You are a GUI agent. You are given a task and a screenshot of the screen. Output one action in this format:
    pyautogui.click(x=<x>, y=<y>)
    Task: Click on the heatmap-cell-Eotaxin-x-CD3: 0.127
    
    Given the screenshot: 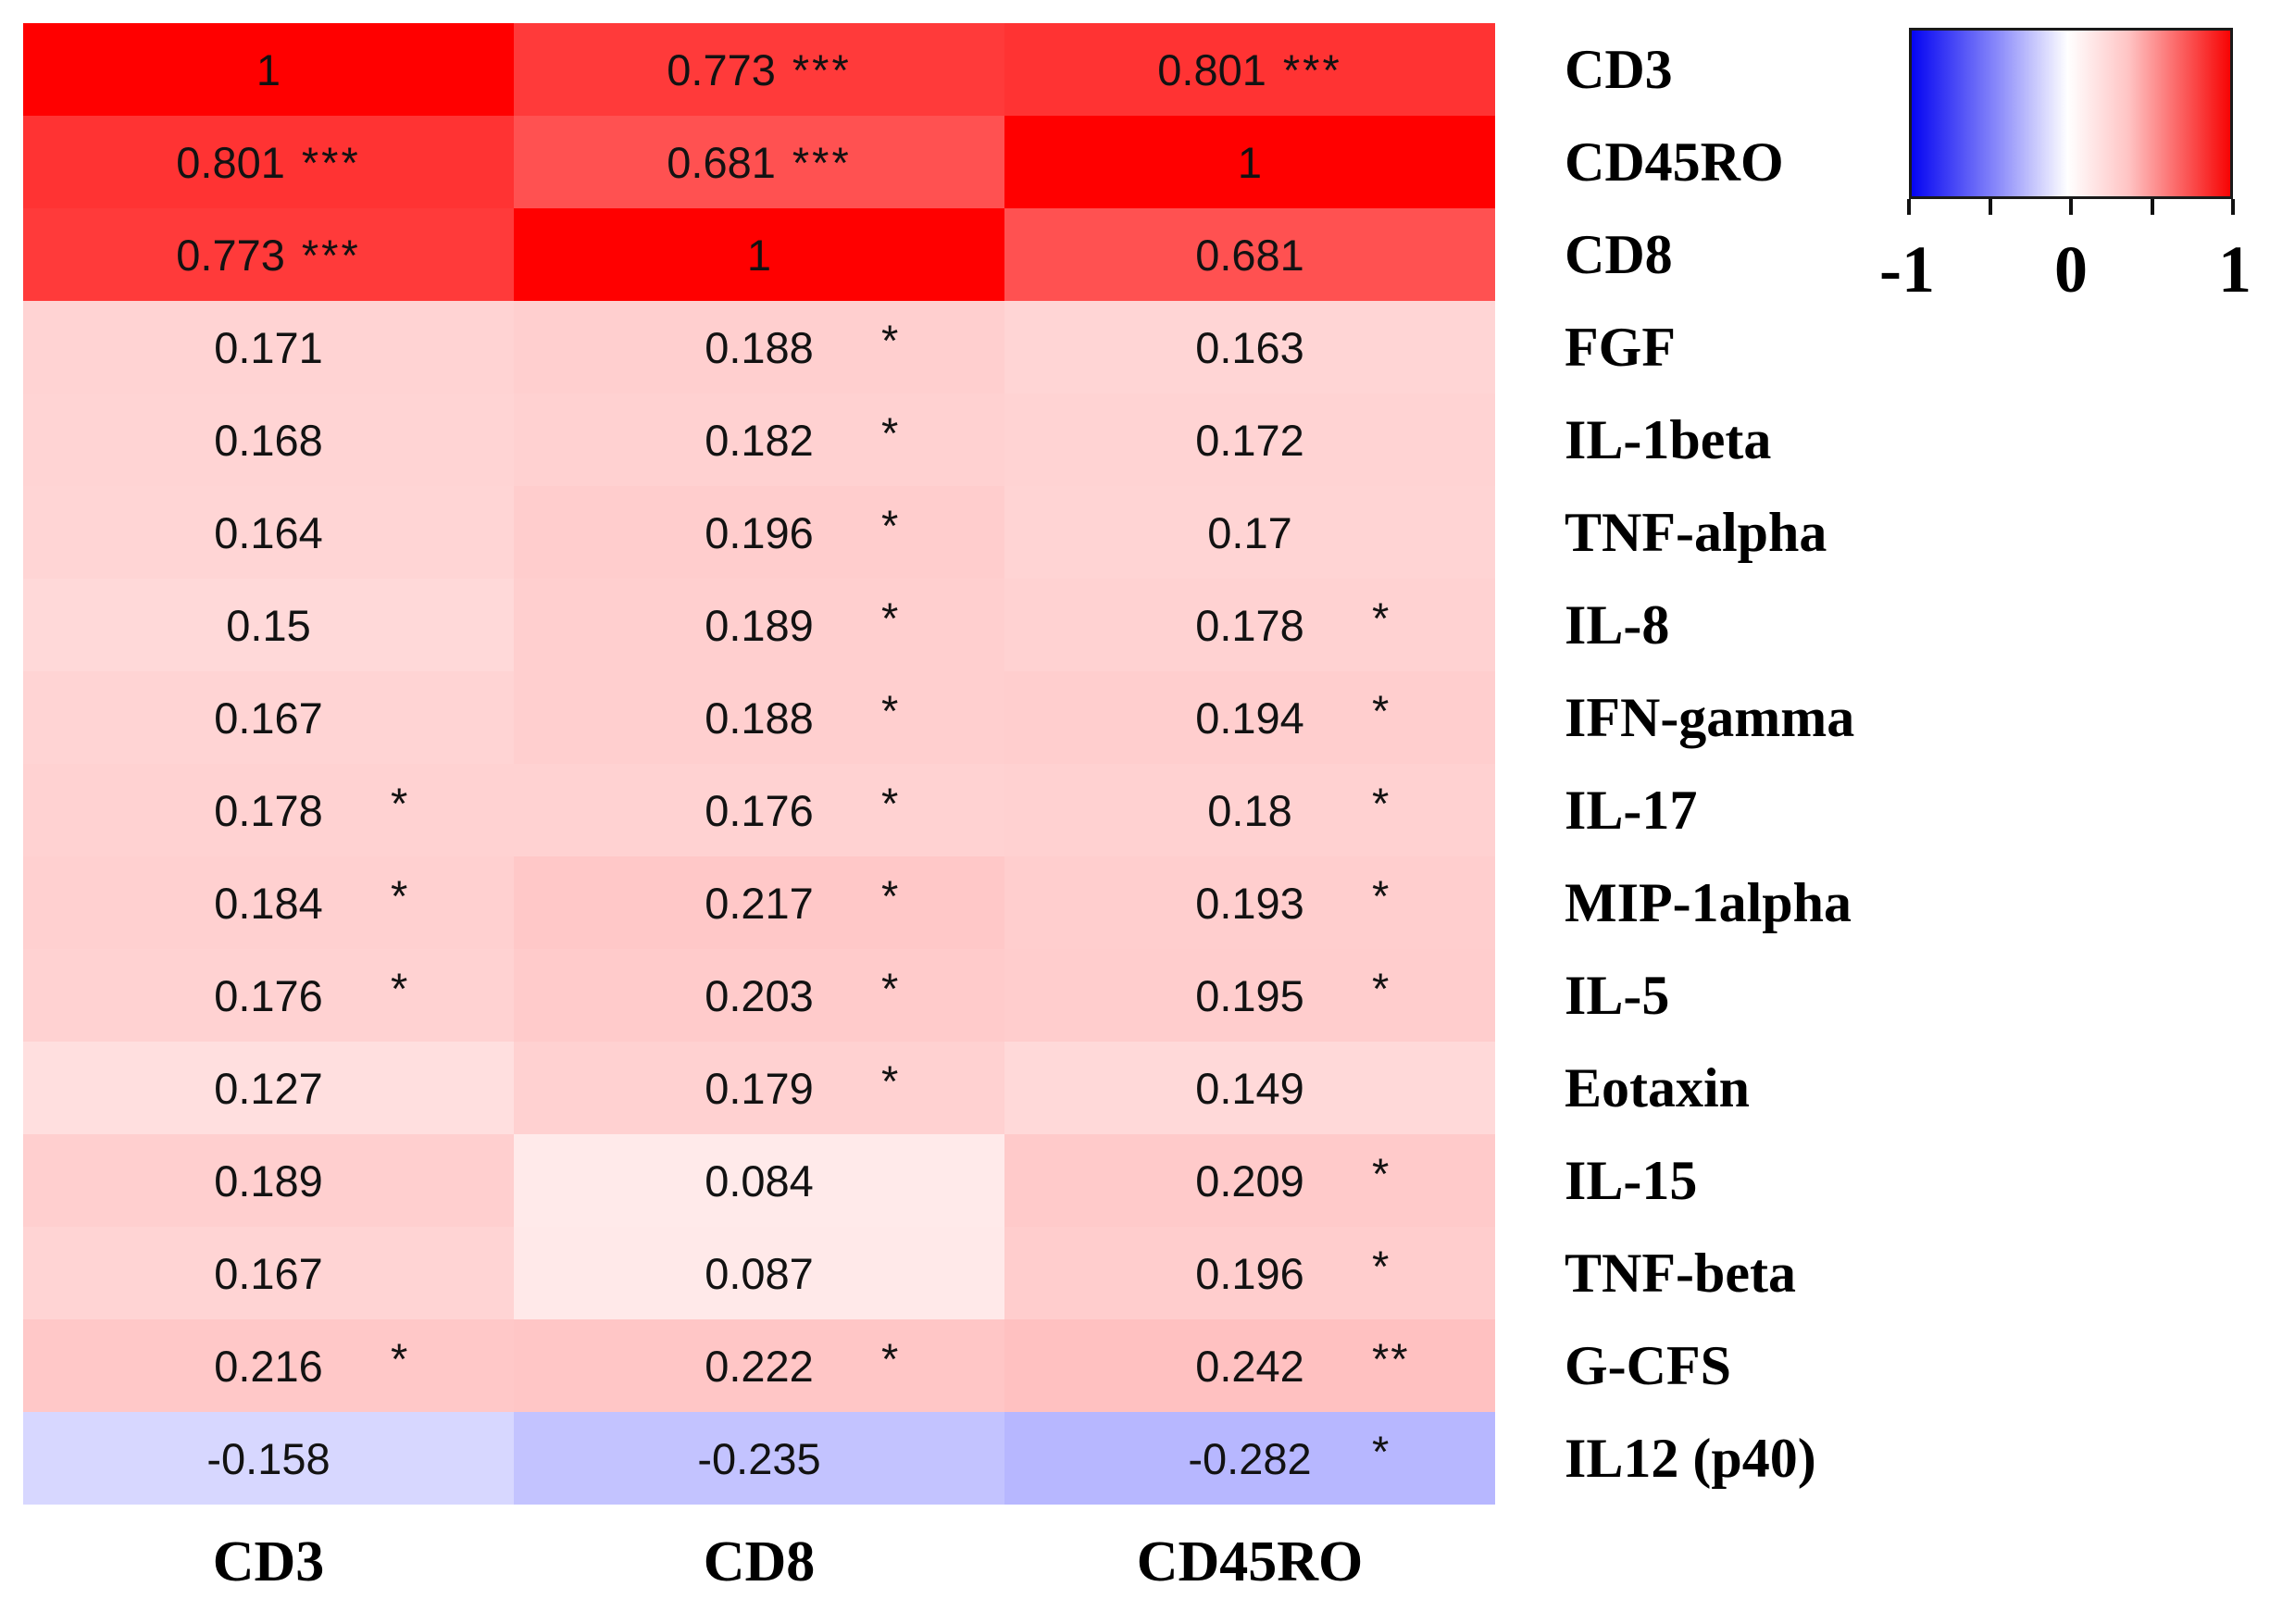 What is the action you would take?
    pyautogui.click(x=269, y=1088)
    